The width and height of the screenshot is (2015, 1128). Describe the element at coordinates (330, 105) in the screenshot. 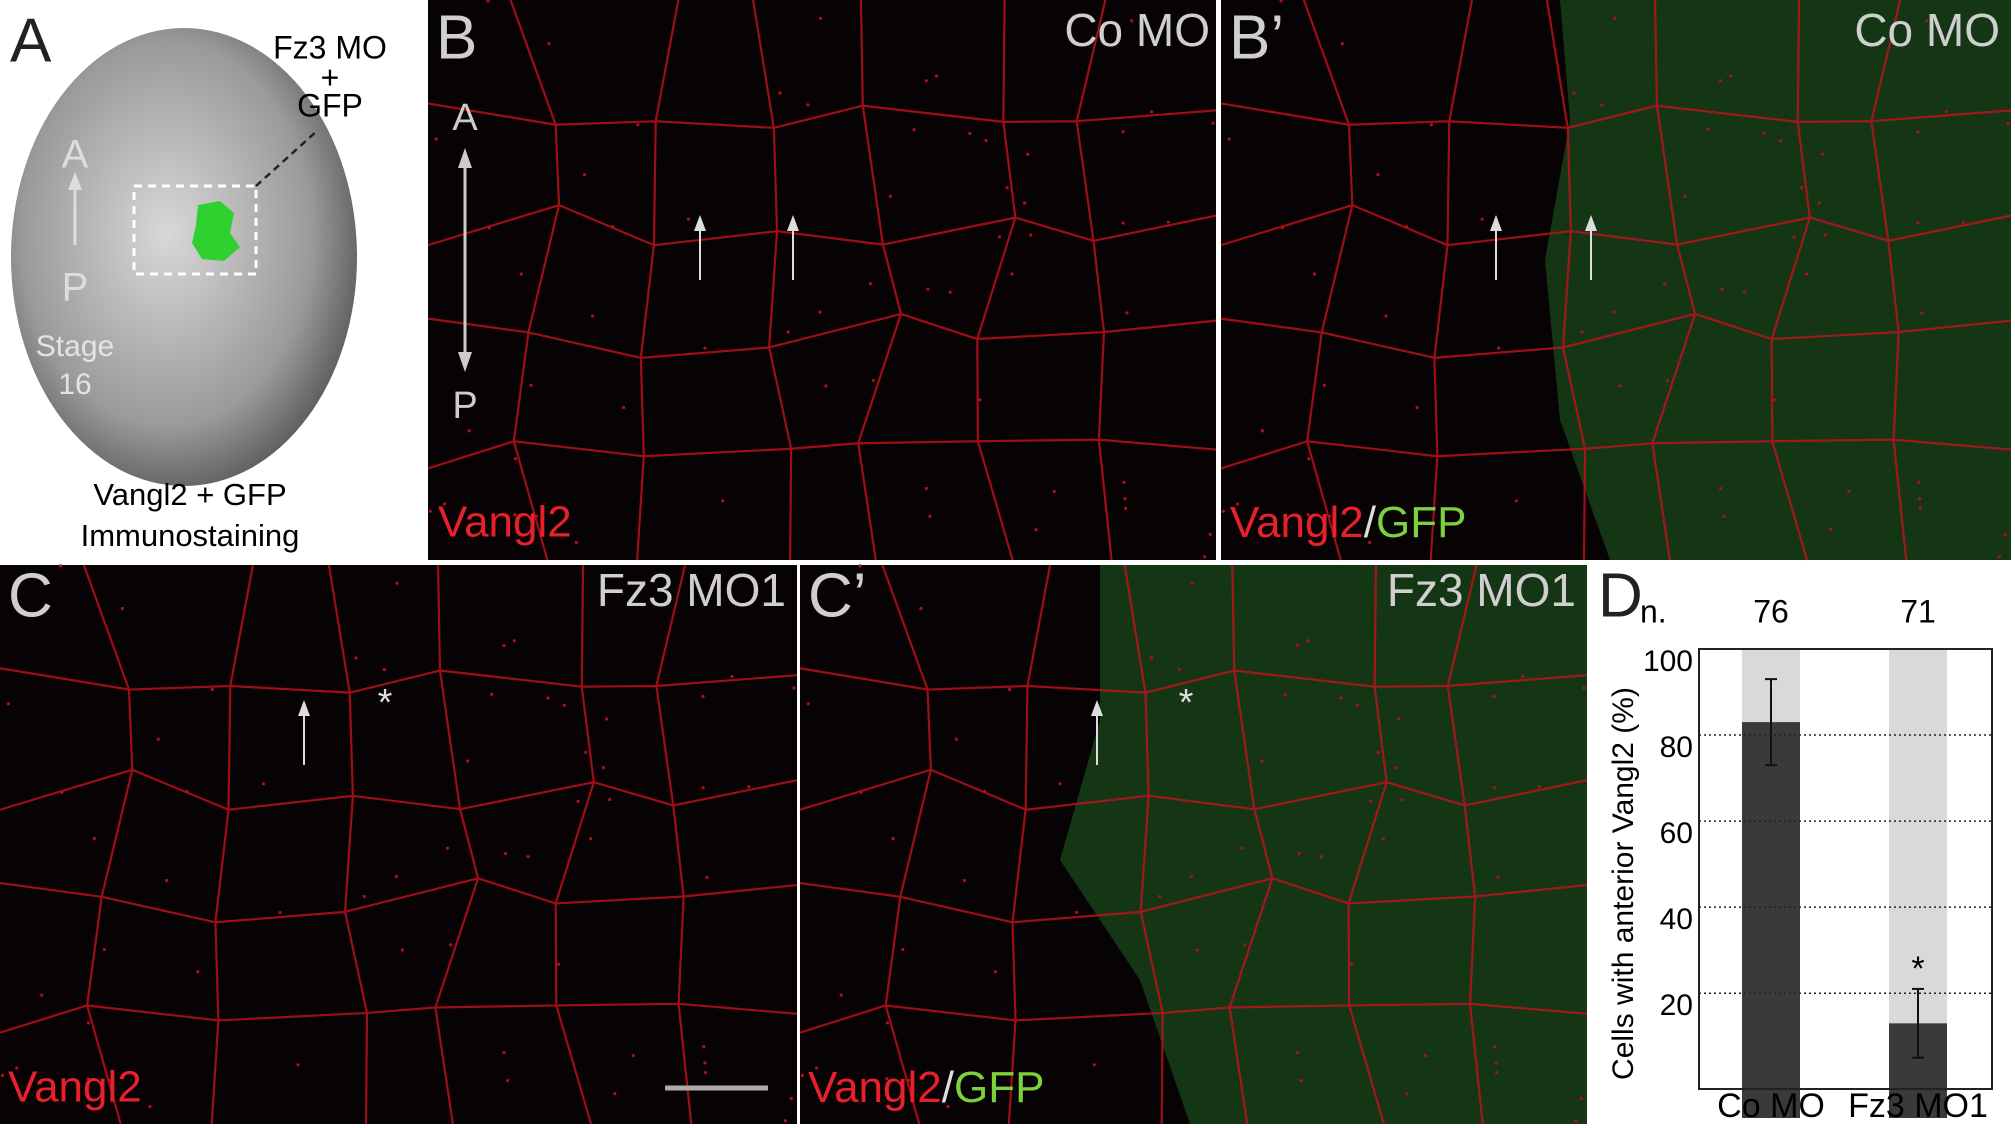

I see `injection-label: GFP` at that location.